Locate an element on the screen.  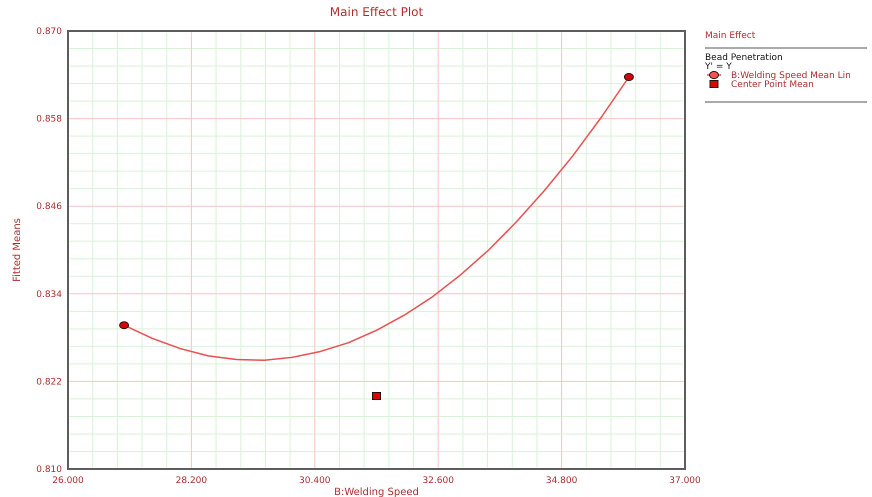
legend-label: Center Point Mean is located at coordinates (772, 85).